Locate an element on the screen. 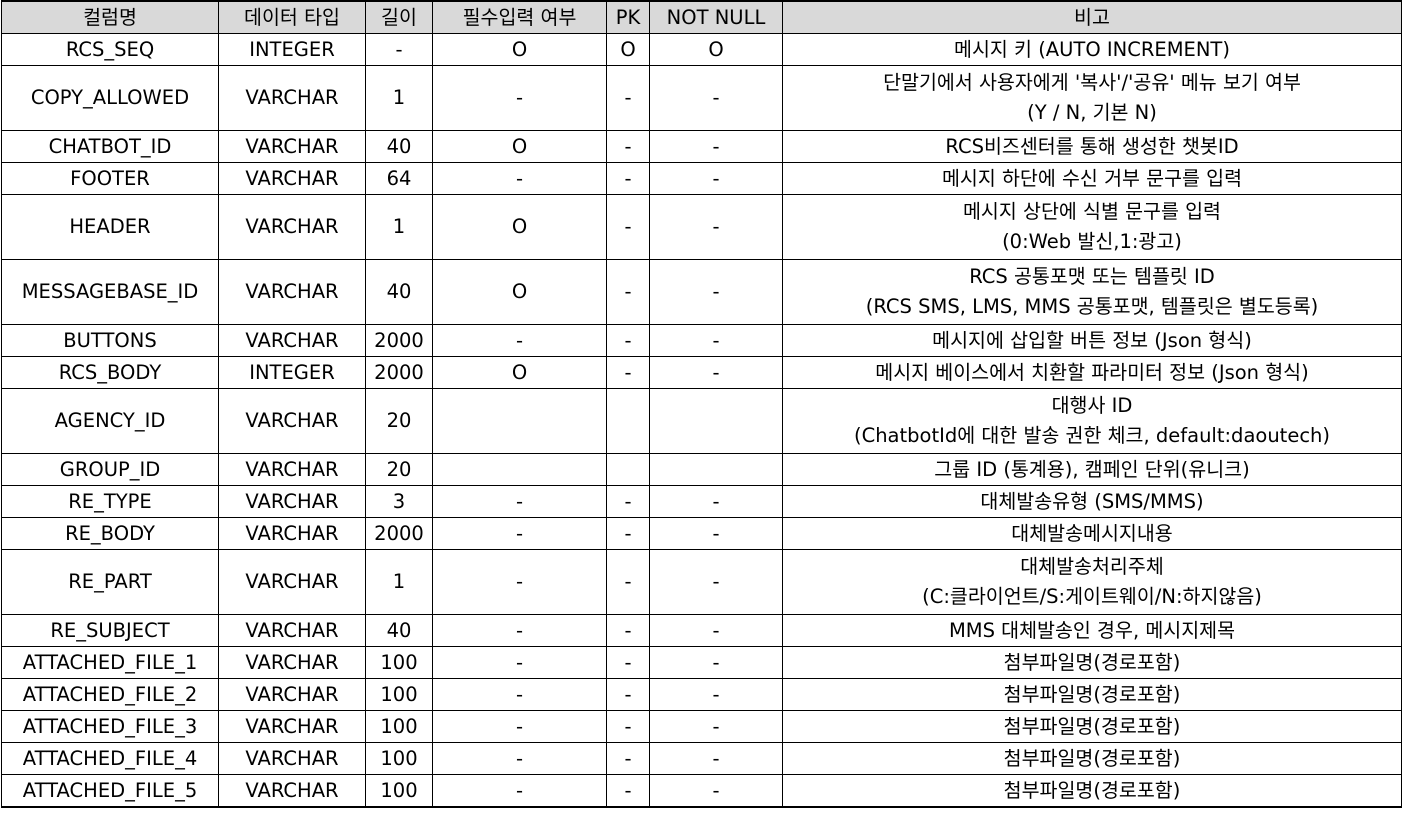 This screenshot has width=1403, height=813. cell-column-name: RE_SUBJECT is located at coordinates (110, 630).